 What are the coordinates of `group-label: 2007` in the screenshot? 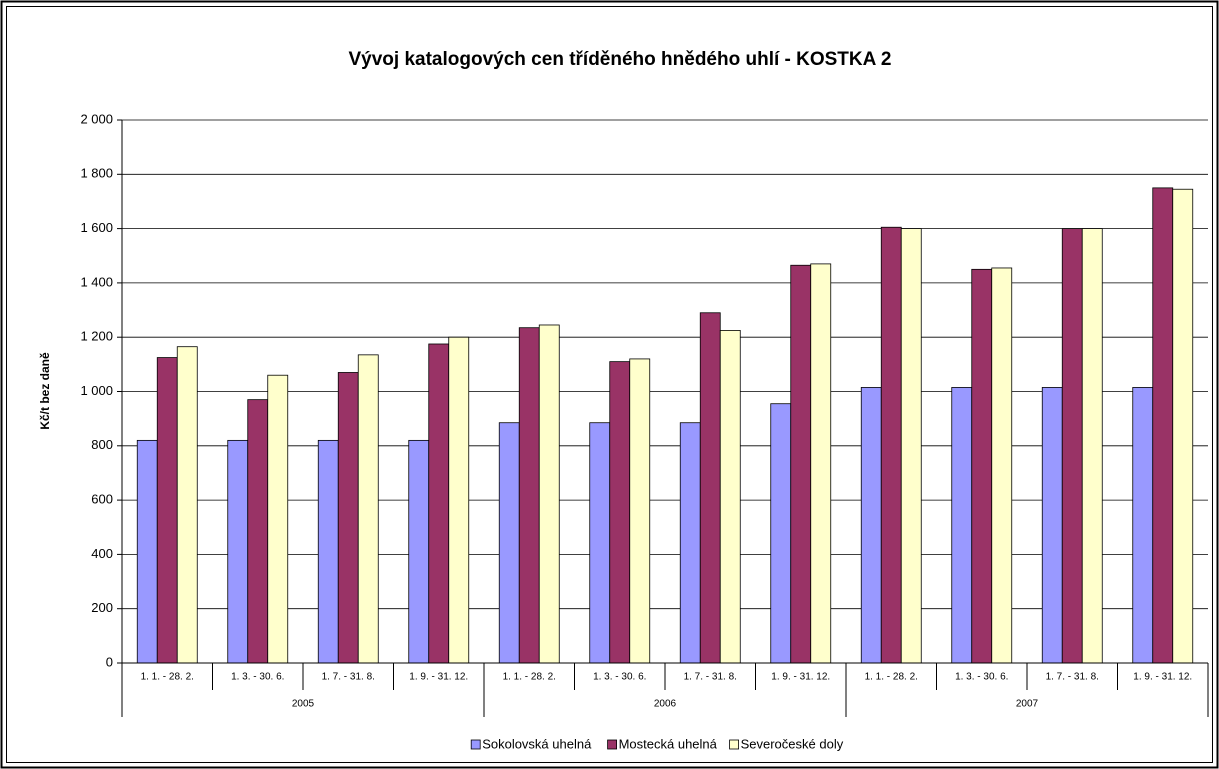 It's located at (1027, 704).